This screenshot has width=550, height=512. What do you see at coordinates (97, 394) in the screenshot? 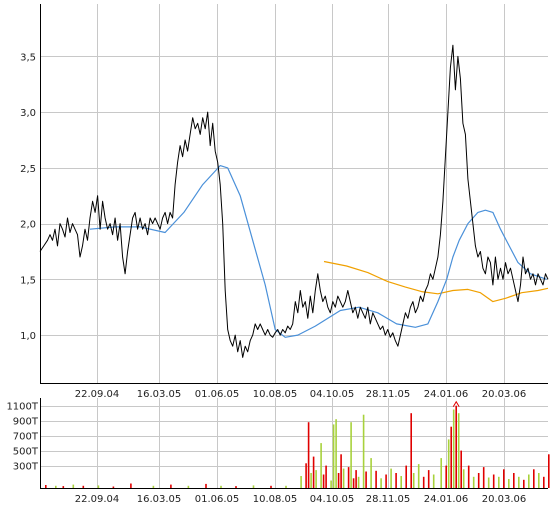
I see `price-x-tick-label: 22.09.04` at bounding box center [97, 394].